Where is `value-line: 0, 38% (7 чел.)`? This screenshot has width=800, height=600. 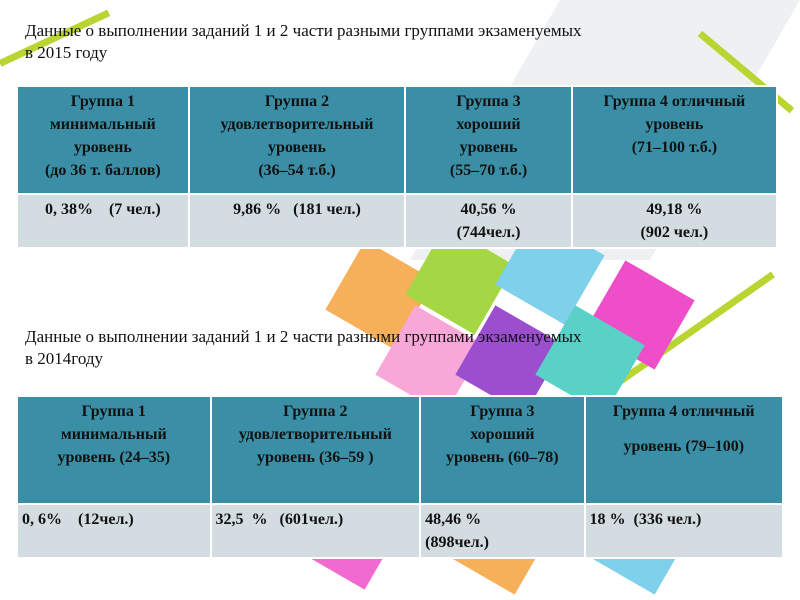
value-line: 0, 38% (7 чел.) is located at coordinates (102, 209).